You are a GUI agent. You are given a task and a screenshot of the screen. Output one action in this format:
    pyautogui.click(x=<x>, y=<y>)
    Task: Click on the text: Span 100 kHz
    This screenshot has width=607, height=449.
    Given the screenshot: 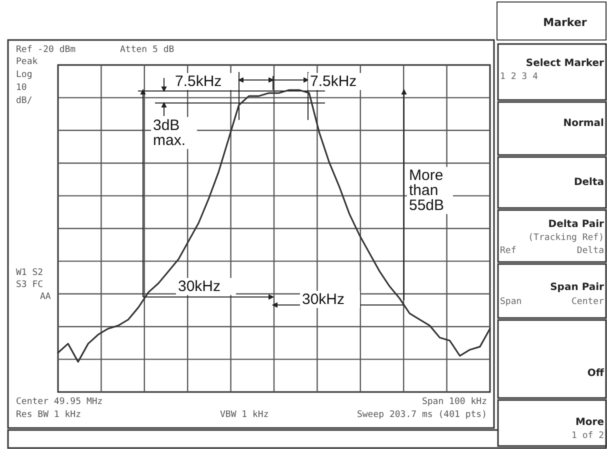 What is the action you would take?
    pyautogui.click(x=454, y=402)
    